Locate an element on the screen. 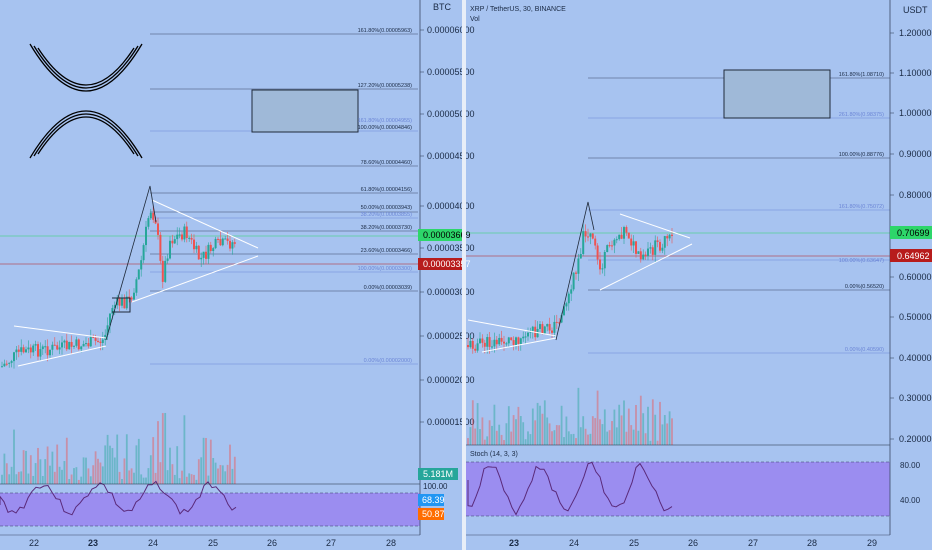 This screenshot has width=932, height=550. left-time-tick: 28 is located at coordinates (391, 543).